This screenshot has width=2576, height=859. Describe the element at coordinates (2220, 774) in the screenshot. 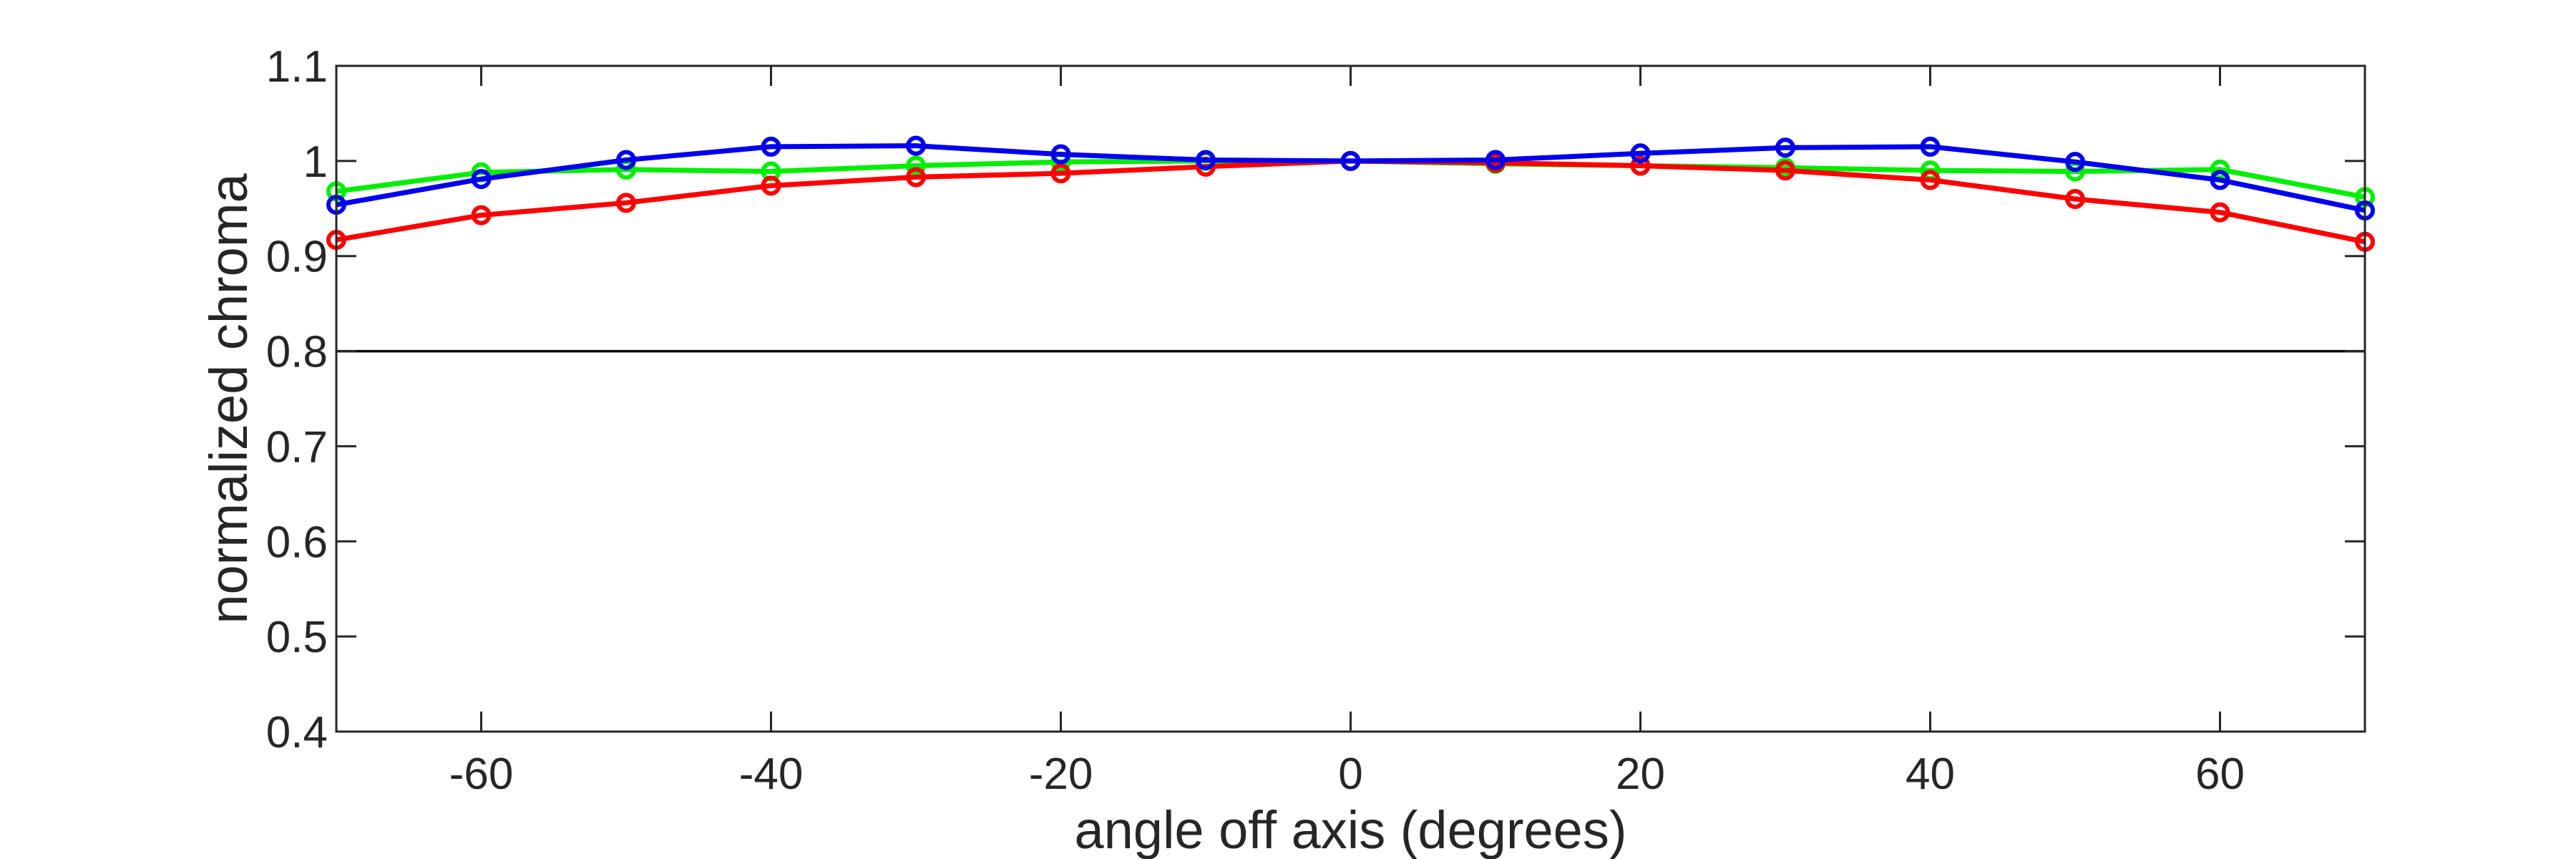

I see `x-tick-label: 60` at that location.